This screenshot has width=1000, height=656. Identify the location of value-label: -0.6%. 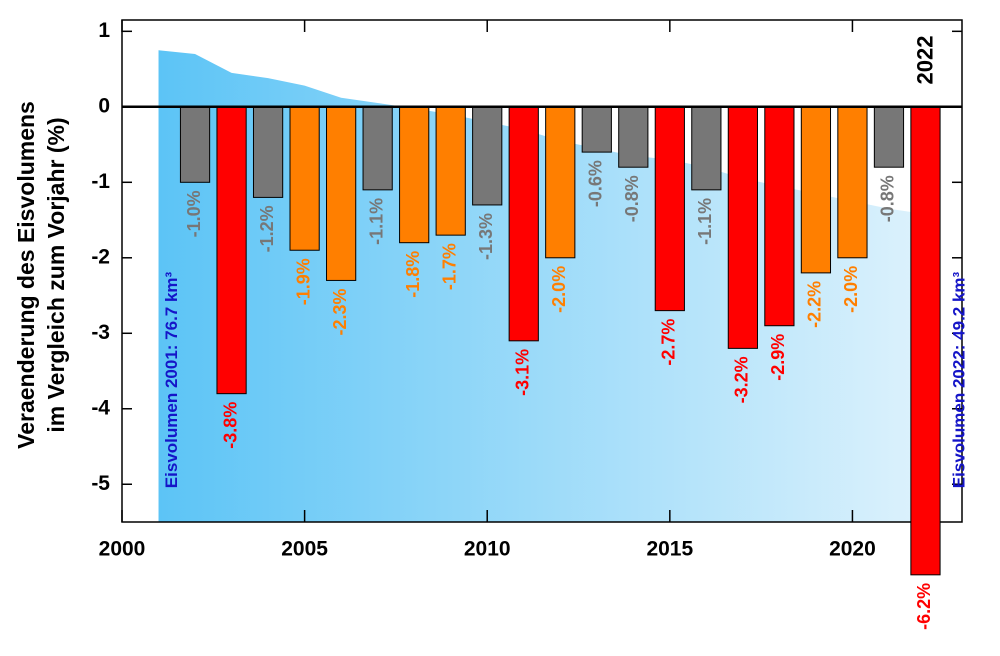
(596, 183).